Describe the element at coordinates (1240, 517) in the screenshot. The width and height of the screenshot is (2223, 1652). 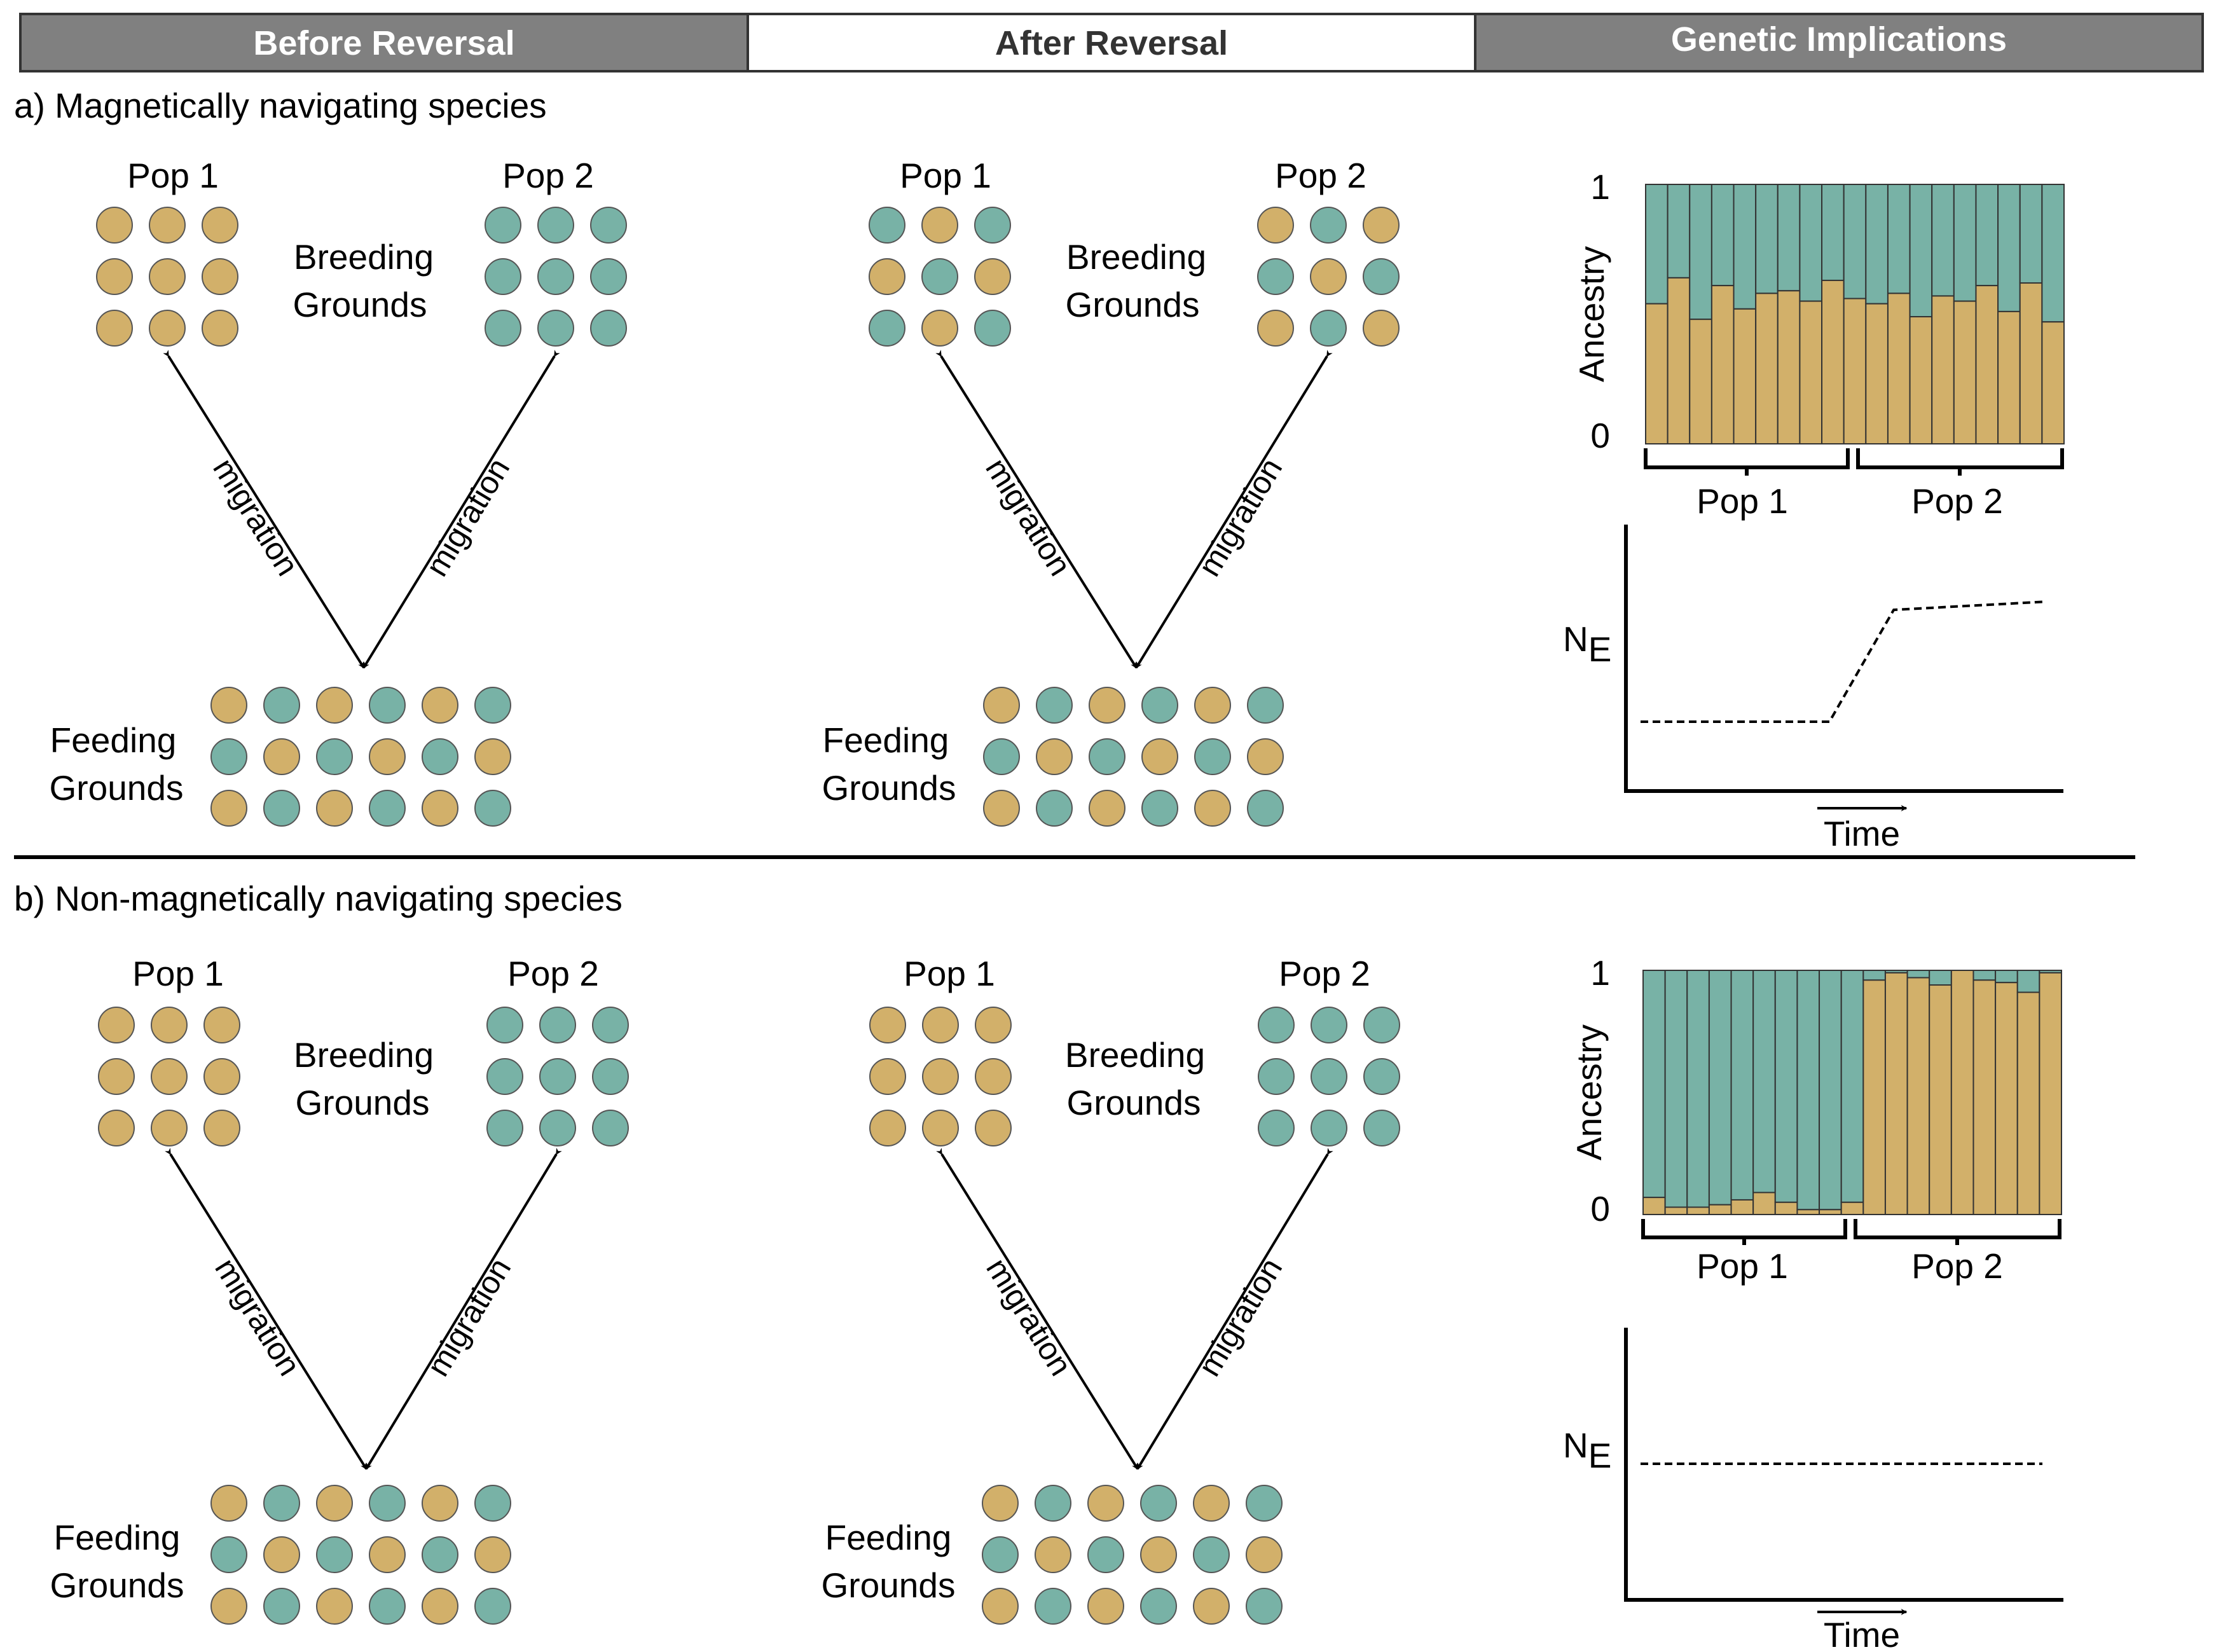
I see `migration-label-right: migration` at that location.